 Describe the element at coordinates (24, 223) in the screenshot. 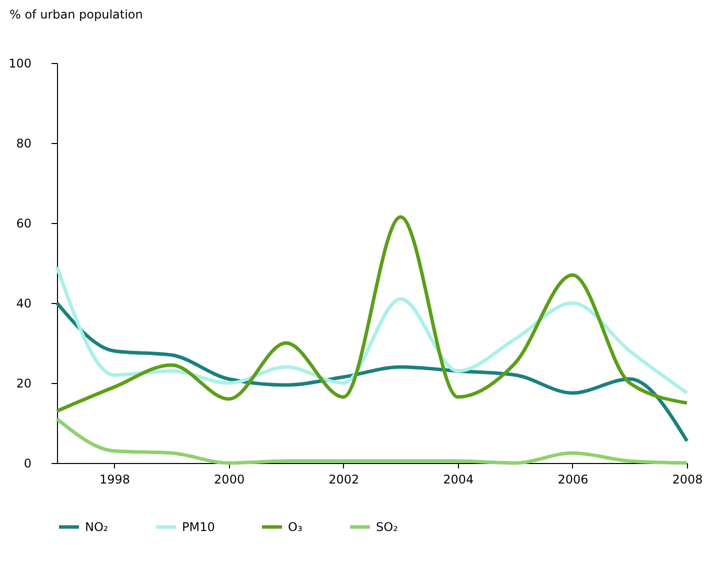

I see `y-tick-label: 60` at that location.